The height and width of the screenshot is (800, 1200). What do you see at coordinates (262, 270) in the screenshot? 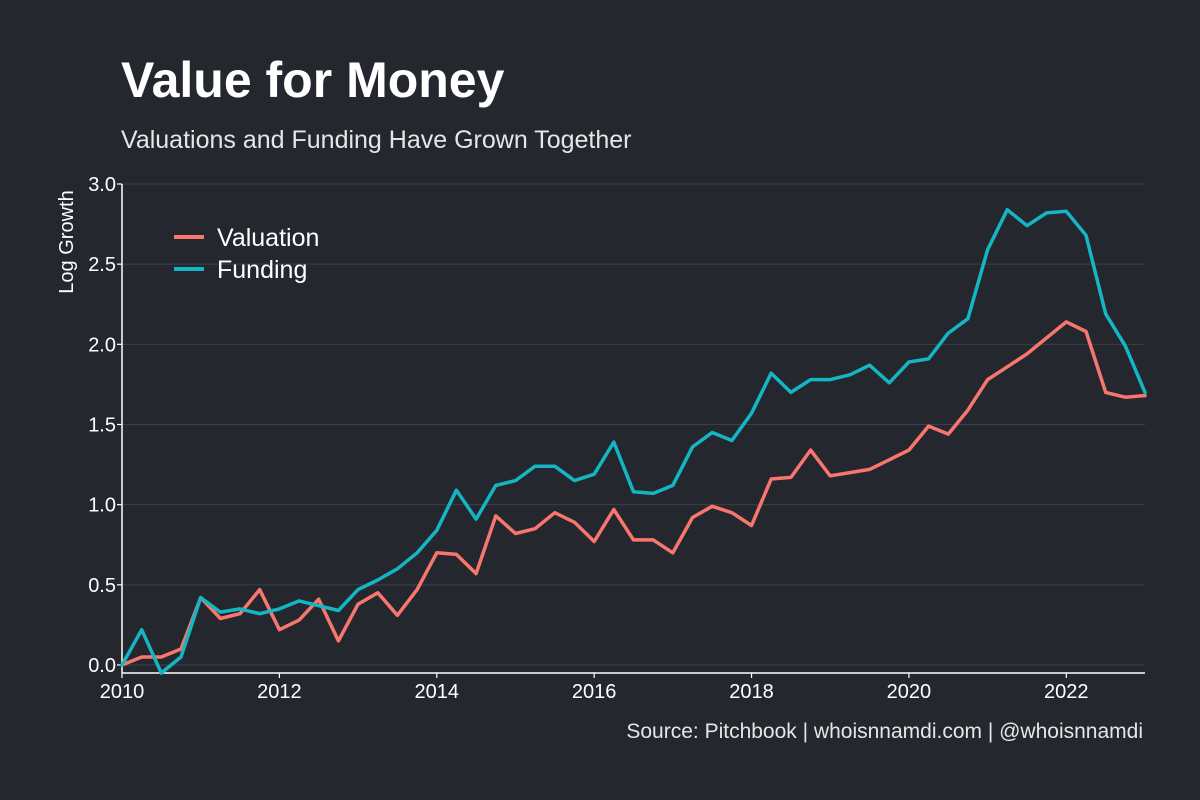
I see `legend-label-funding: Funding` at bounding box center [262, 270].